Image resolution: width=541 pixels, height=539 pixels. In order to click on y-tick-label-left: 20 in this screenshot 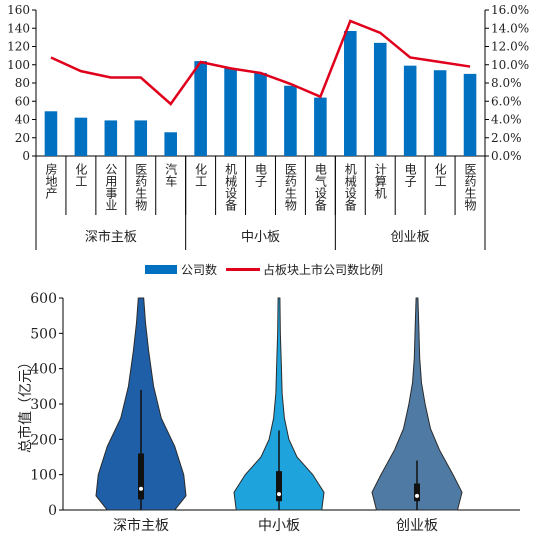, I will do `click(22, 138)`.